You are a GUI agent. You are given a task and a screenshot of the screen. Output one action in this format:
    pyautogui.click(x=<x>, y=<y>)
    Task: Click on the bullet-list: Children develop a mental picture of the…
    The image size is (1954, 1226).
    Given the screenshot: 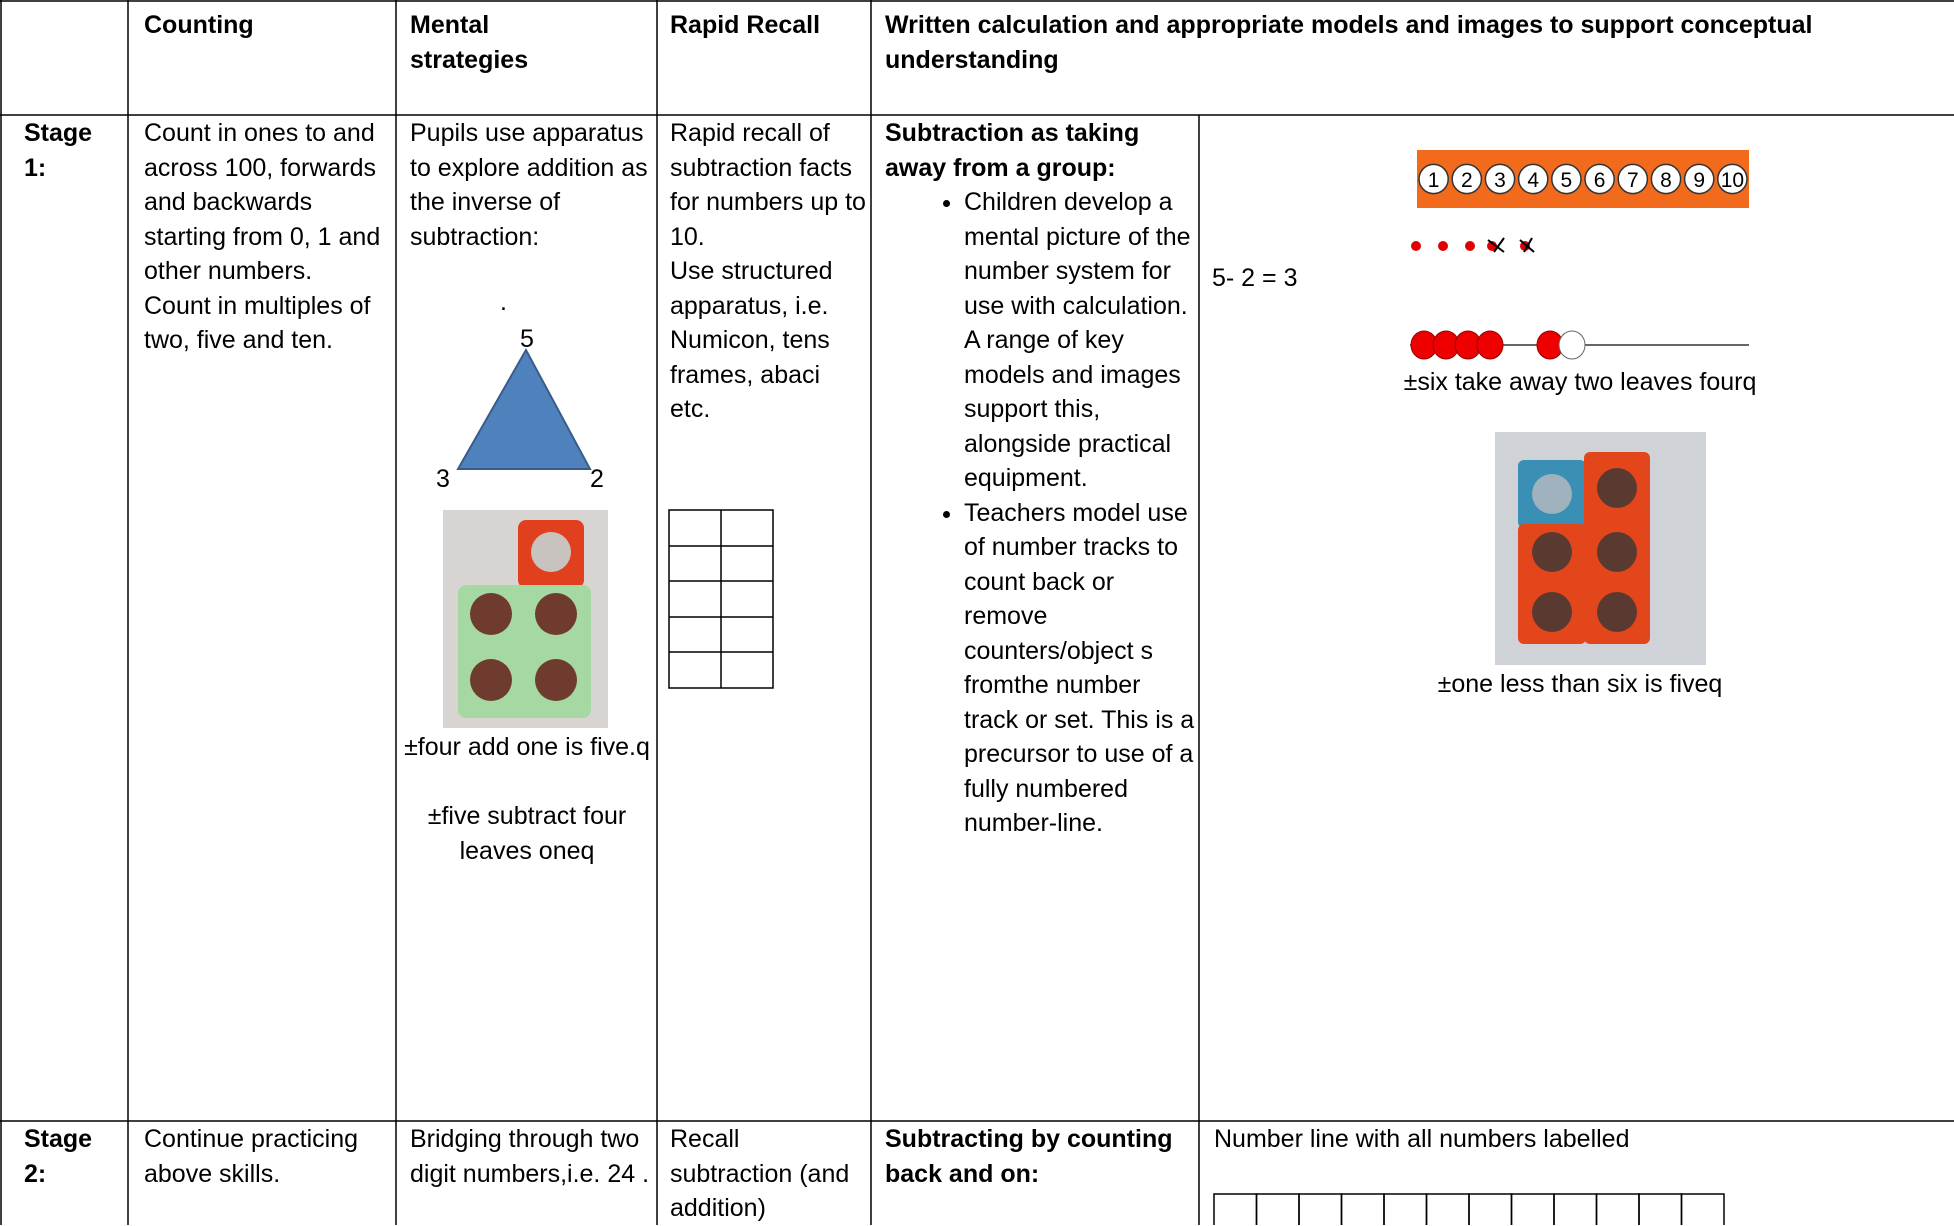 What is the action you would take?
    pyautogui.click(x=1040, y=513)
    